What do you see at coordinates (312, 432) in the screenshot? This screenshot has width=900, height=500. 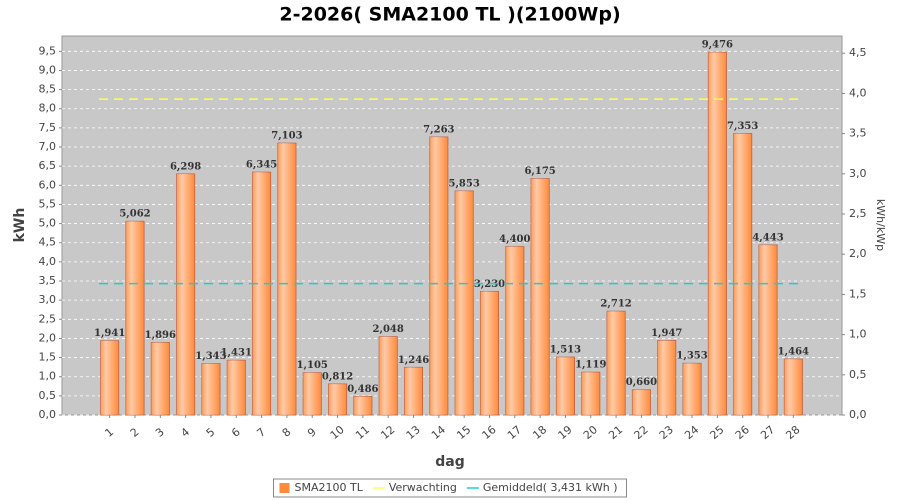 I see `x-tick-label: 9` at bounding box center [312, 432].